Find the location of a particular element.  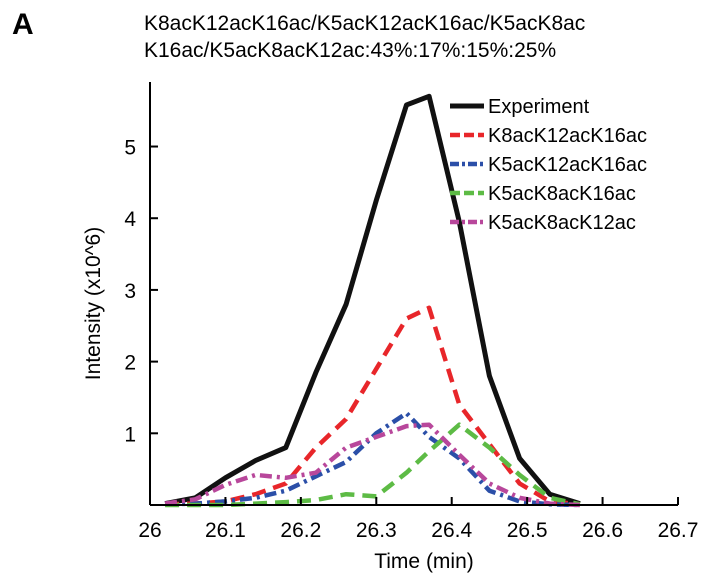

y-ticks: 1 2 3 4 5 is located at coordinates (141, 291).